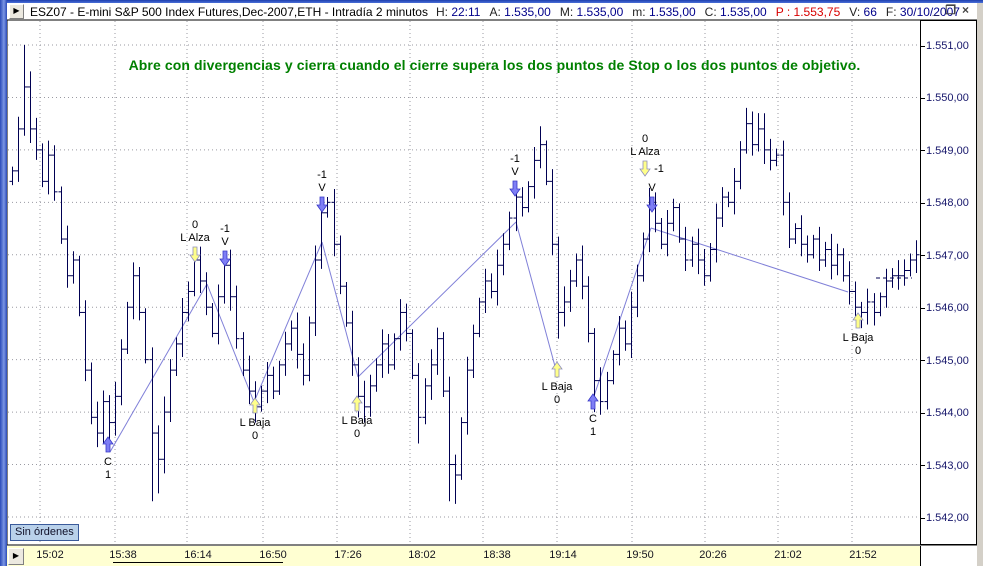  I want to click on y-axis-label: 1.544,00, so click(945, 413).